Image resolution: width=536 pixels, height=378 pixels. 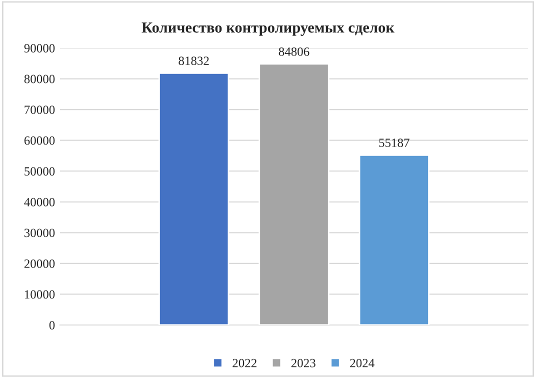 What do you see at coordinates (39, 233) in the screenshot?
I see `y-tick-label: 30000` at bounding box center [39, 233].